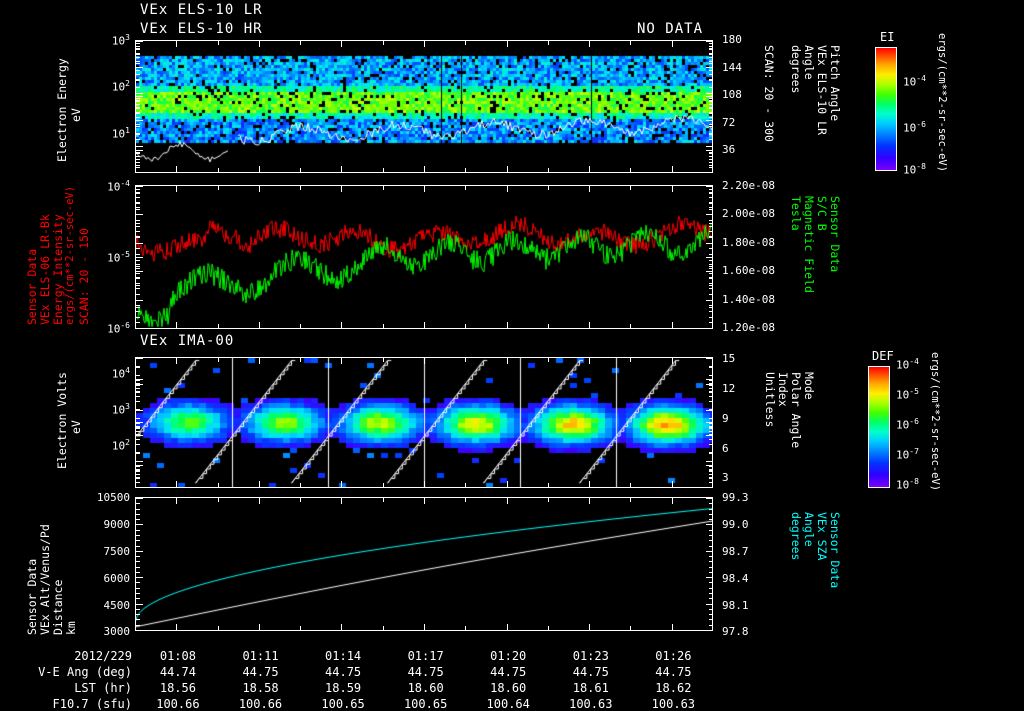  What do you see at coordinates (732, 39) in the screenshot?
I see `panel1-ytick-right-180: 180` at bounding box center [732, 39].